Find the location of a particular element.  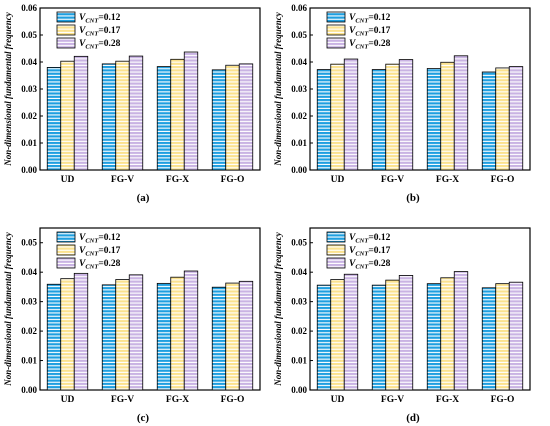

y-tick-label: 0.06 is located at coordinates (299, 8).